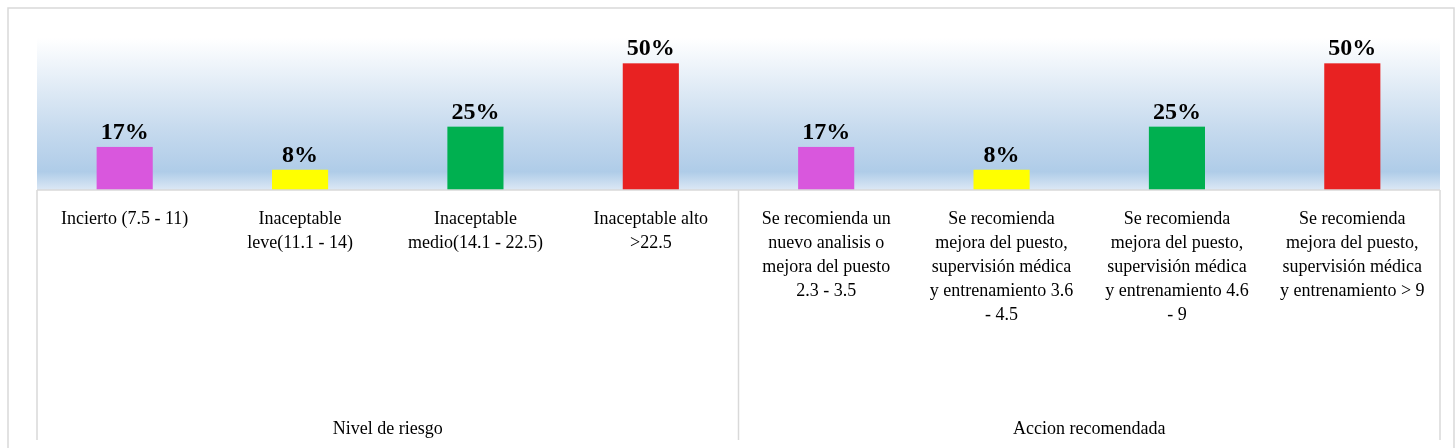  What do you see at coordinates (125, 218) in the screenshot?
I see `x-tick-label: Incierto (7.5 - 11)` at bounding box center [125, 218].